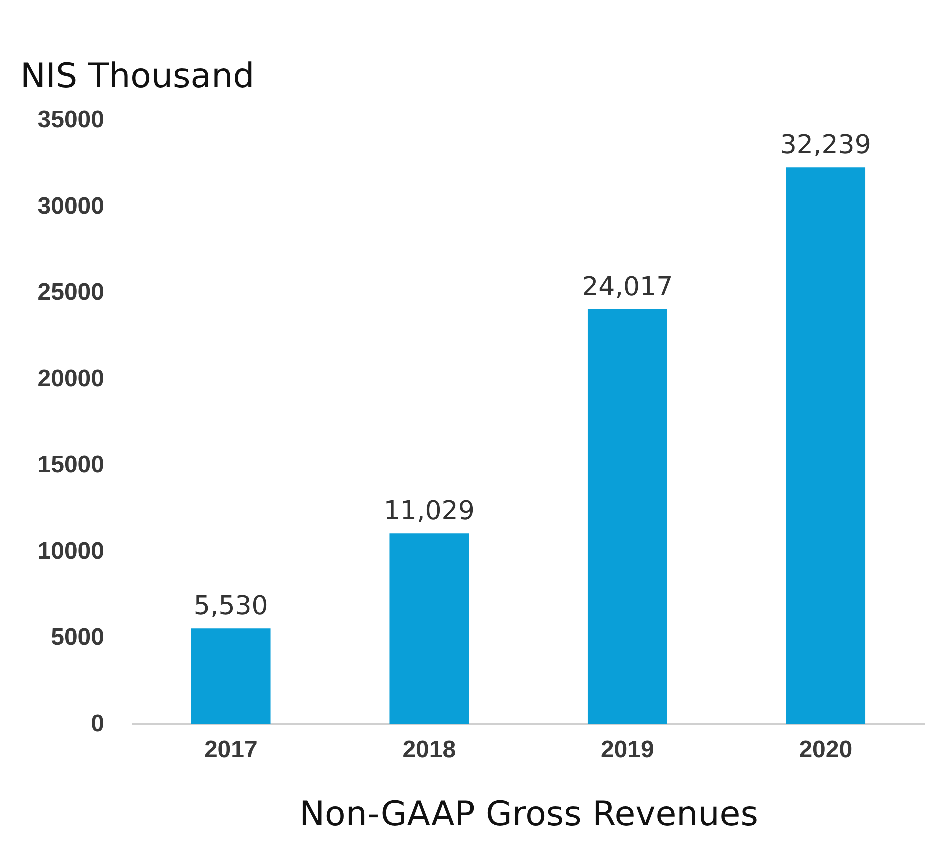 Image resolution: width=930 pixels, height=842 pixels. I want to click on y-axis-title: NIS Thousand, so click(137, 76).